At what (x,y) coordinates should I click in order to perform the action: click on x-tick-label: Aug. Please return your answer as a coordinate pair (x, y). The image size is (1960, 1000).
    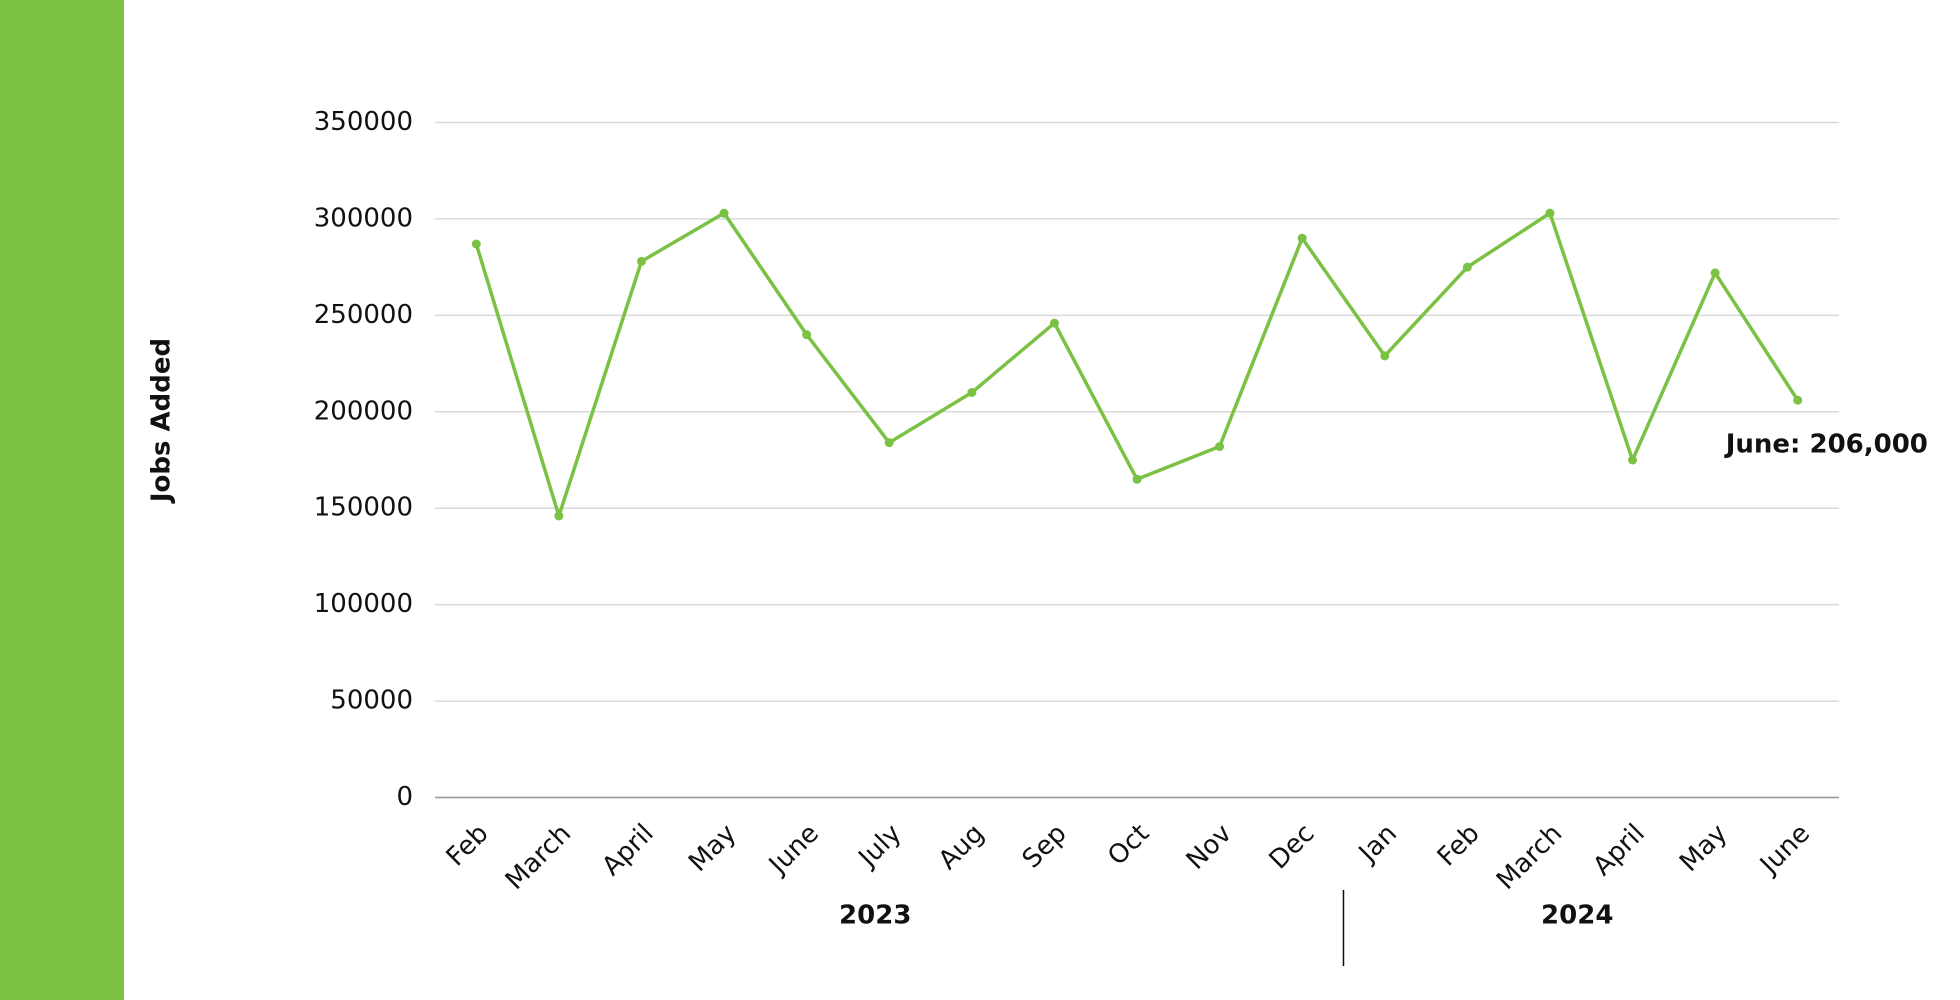
    Looking at the image, I should click on (961, 847).